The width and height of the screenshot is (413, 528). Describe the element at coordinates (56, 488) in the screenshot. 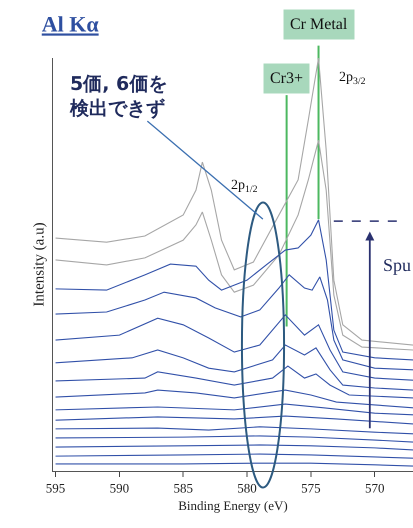

I see `x-tick-label: 595` at that location.